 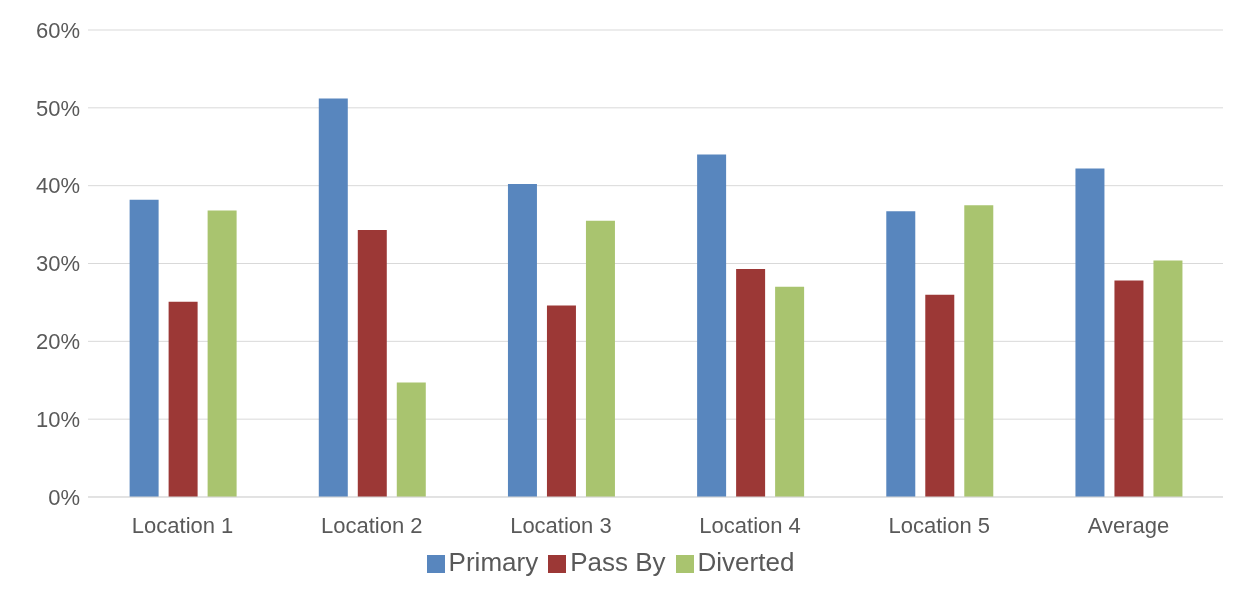 What do you see at coordinates (57, 264) in the screenshot?
I see `y-tick-label: 30%` at bounding box center [57, 264].